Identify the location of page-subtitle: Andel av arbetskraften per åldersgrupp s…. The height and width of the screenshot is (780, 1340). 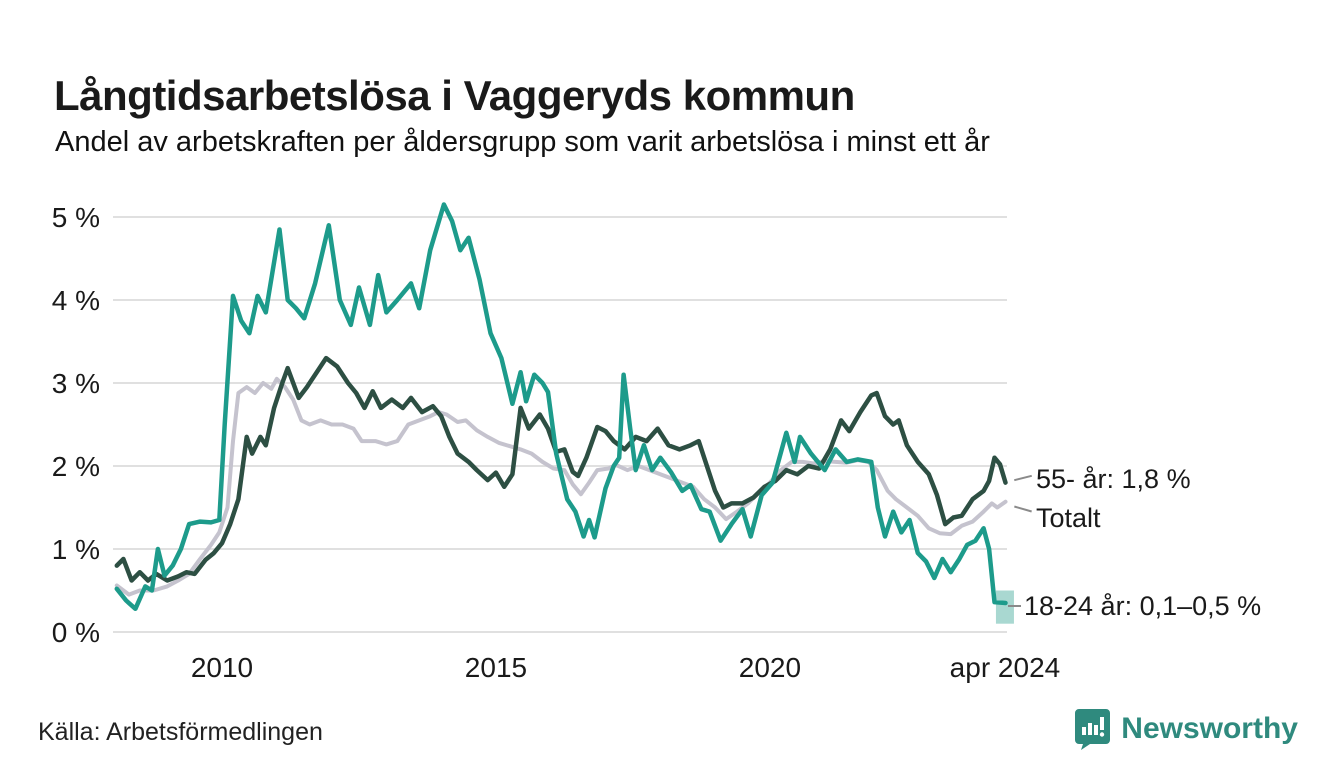
(522, 142).